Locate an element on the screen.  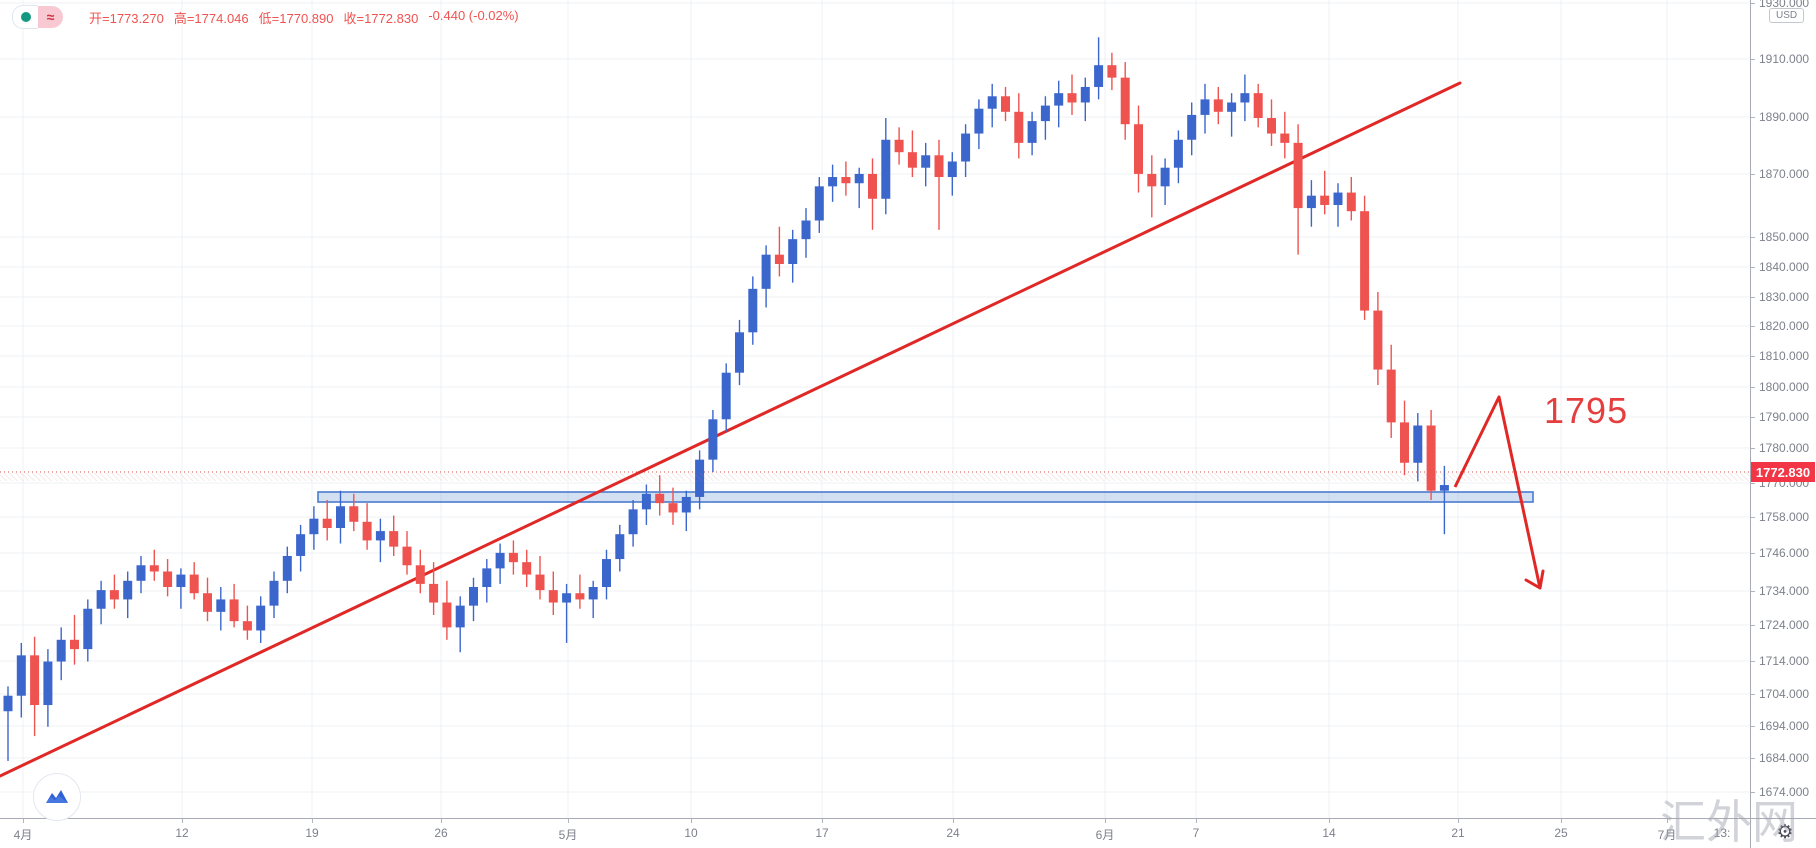
arrow-head is located at coordinates (1534, 579).